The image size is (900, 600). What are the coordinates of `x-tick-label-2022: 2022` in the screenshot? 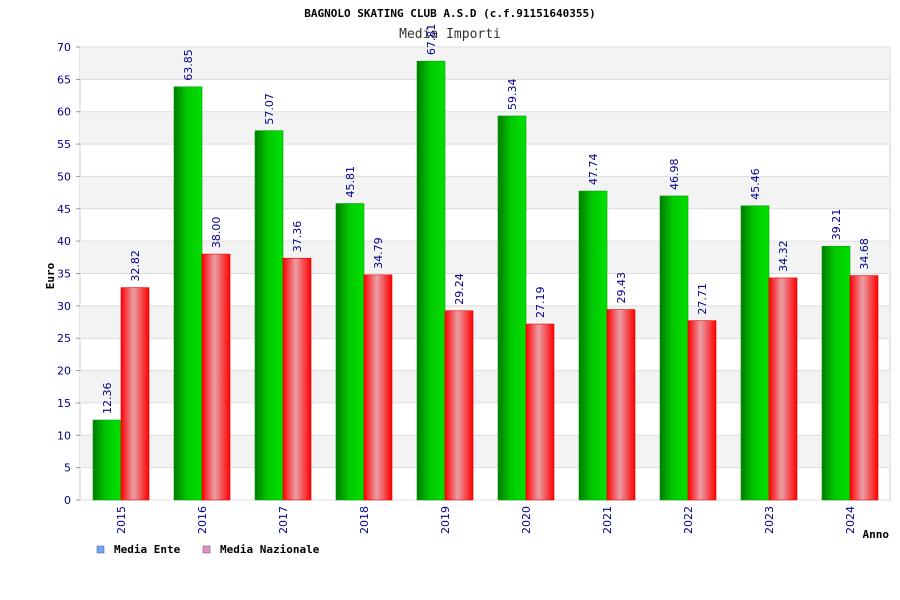 It's located at (688, 520).